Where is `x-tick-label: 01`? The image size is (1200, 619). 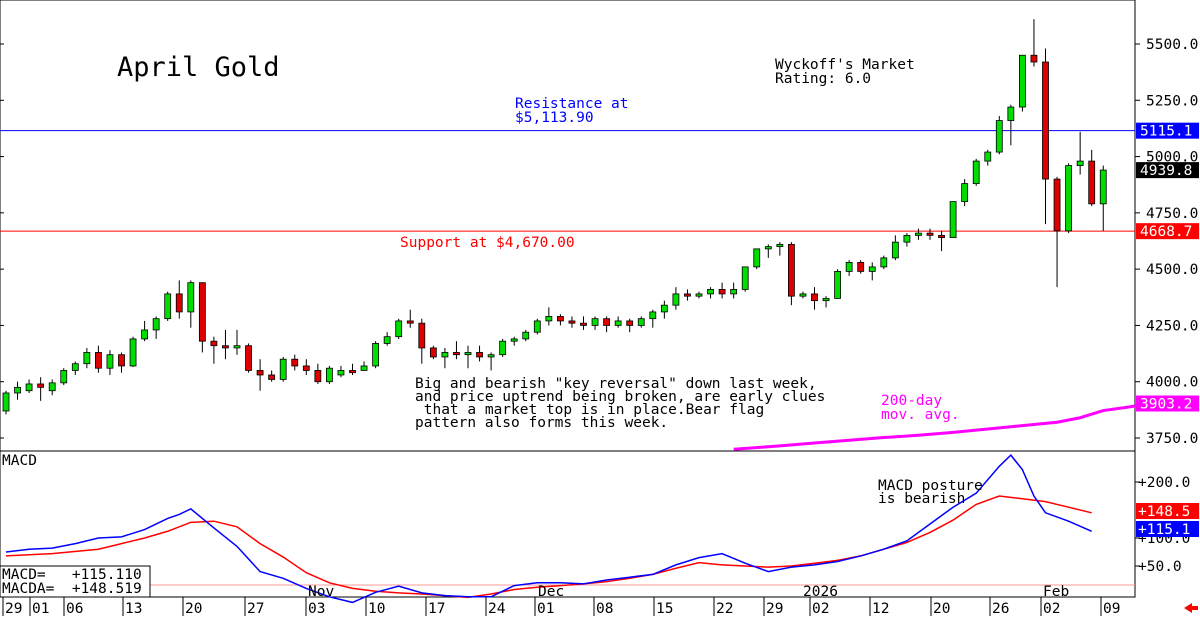
x-tick-label: 01 is located at coordinates (40, 609).